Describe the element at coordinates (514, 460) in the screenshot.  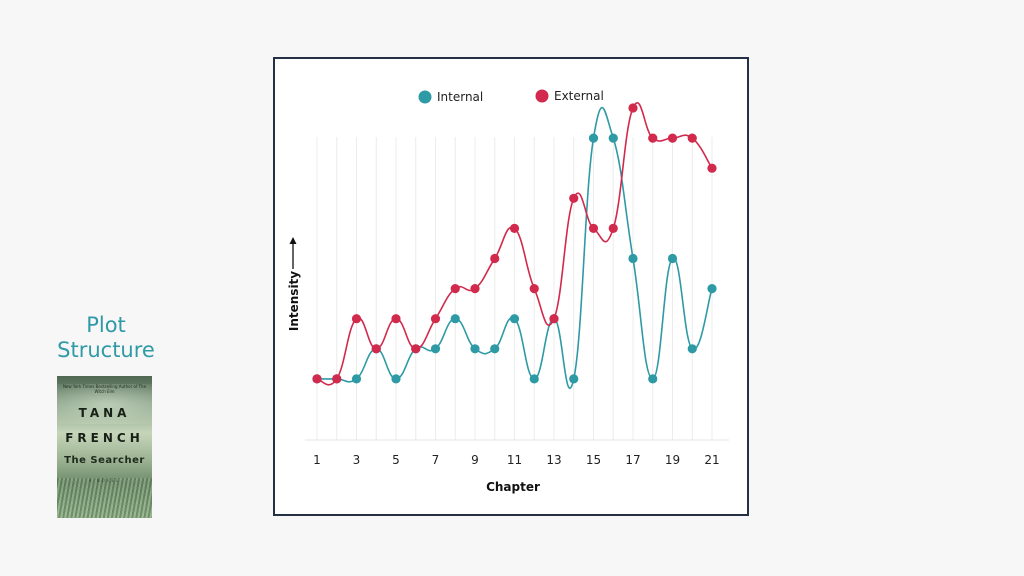
I see `x-tick-label: 11` at that location.